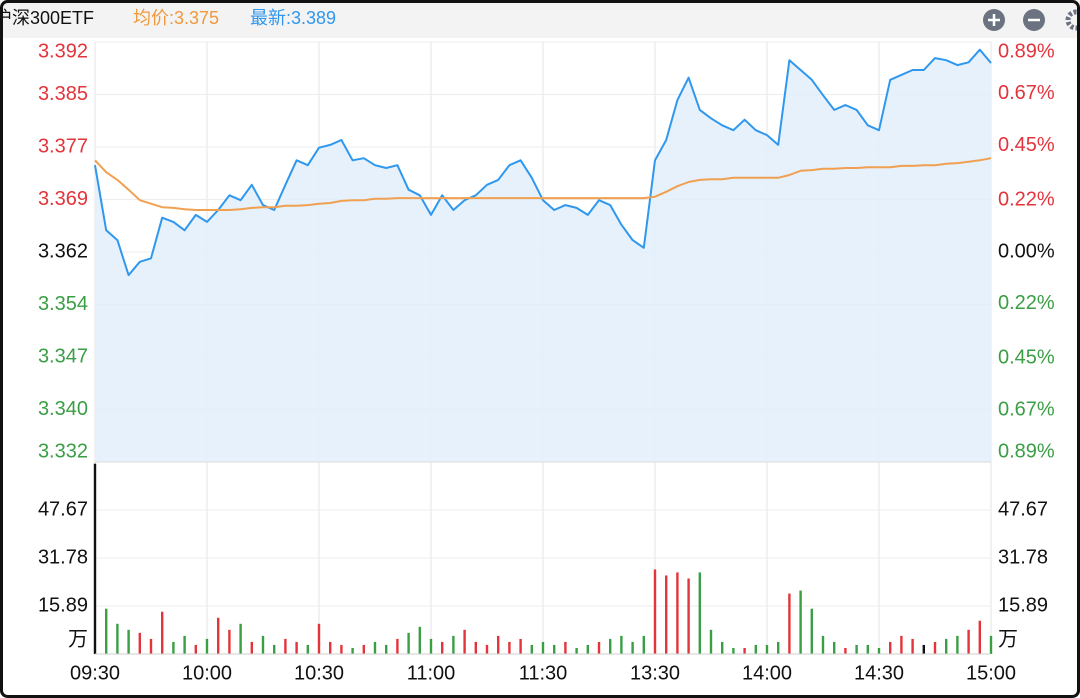 The image size is (1080, 698). Describe the element at coordinates (991, 673) in the screenshot. I see `x-tick-label: 15:00` at that location.